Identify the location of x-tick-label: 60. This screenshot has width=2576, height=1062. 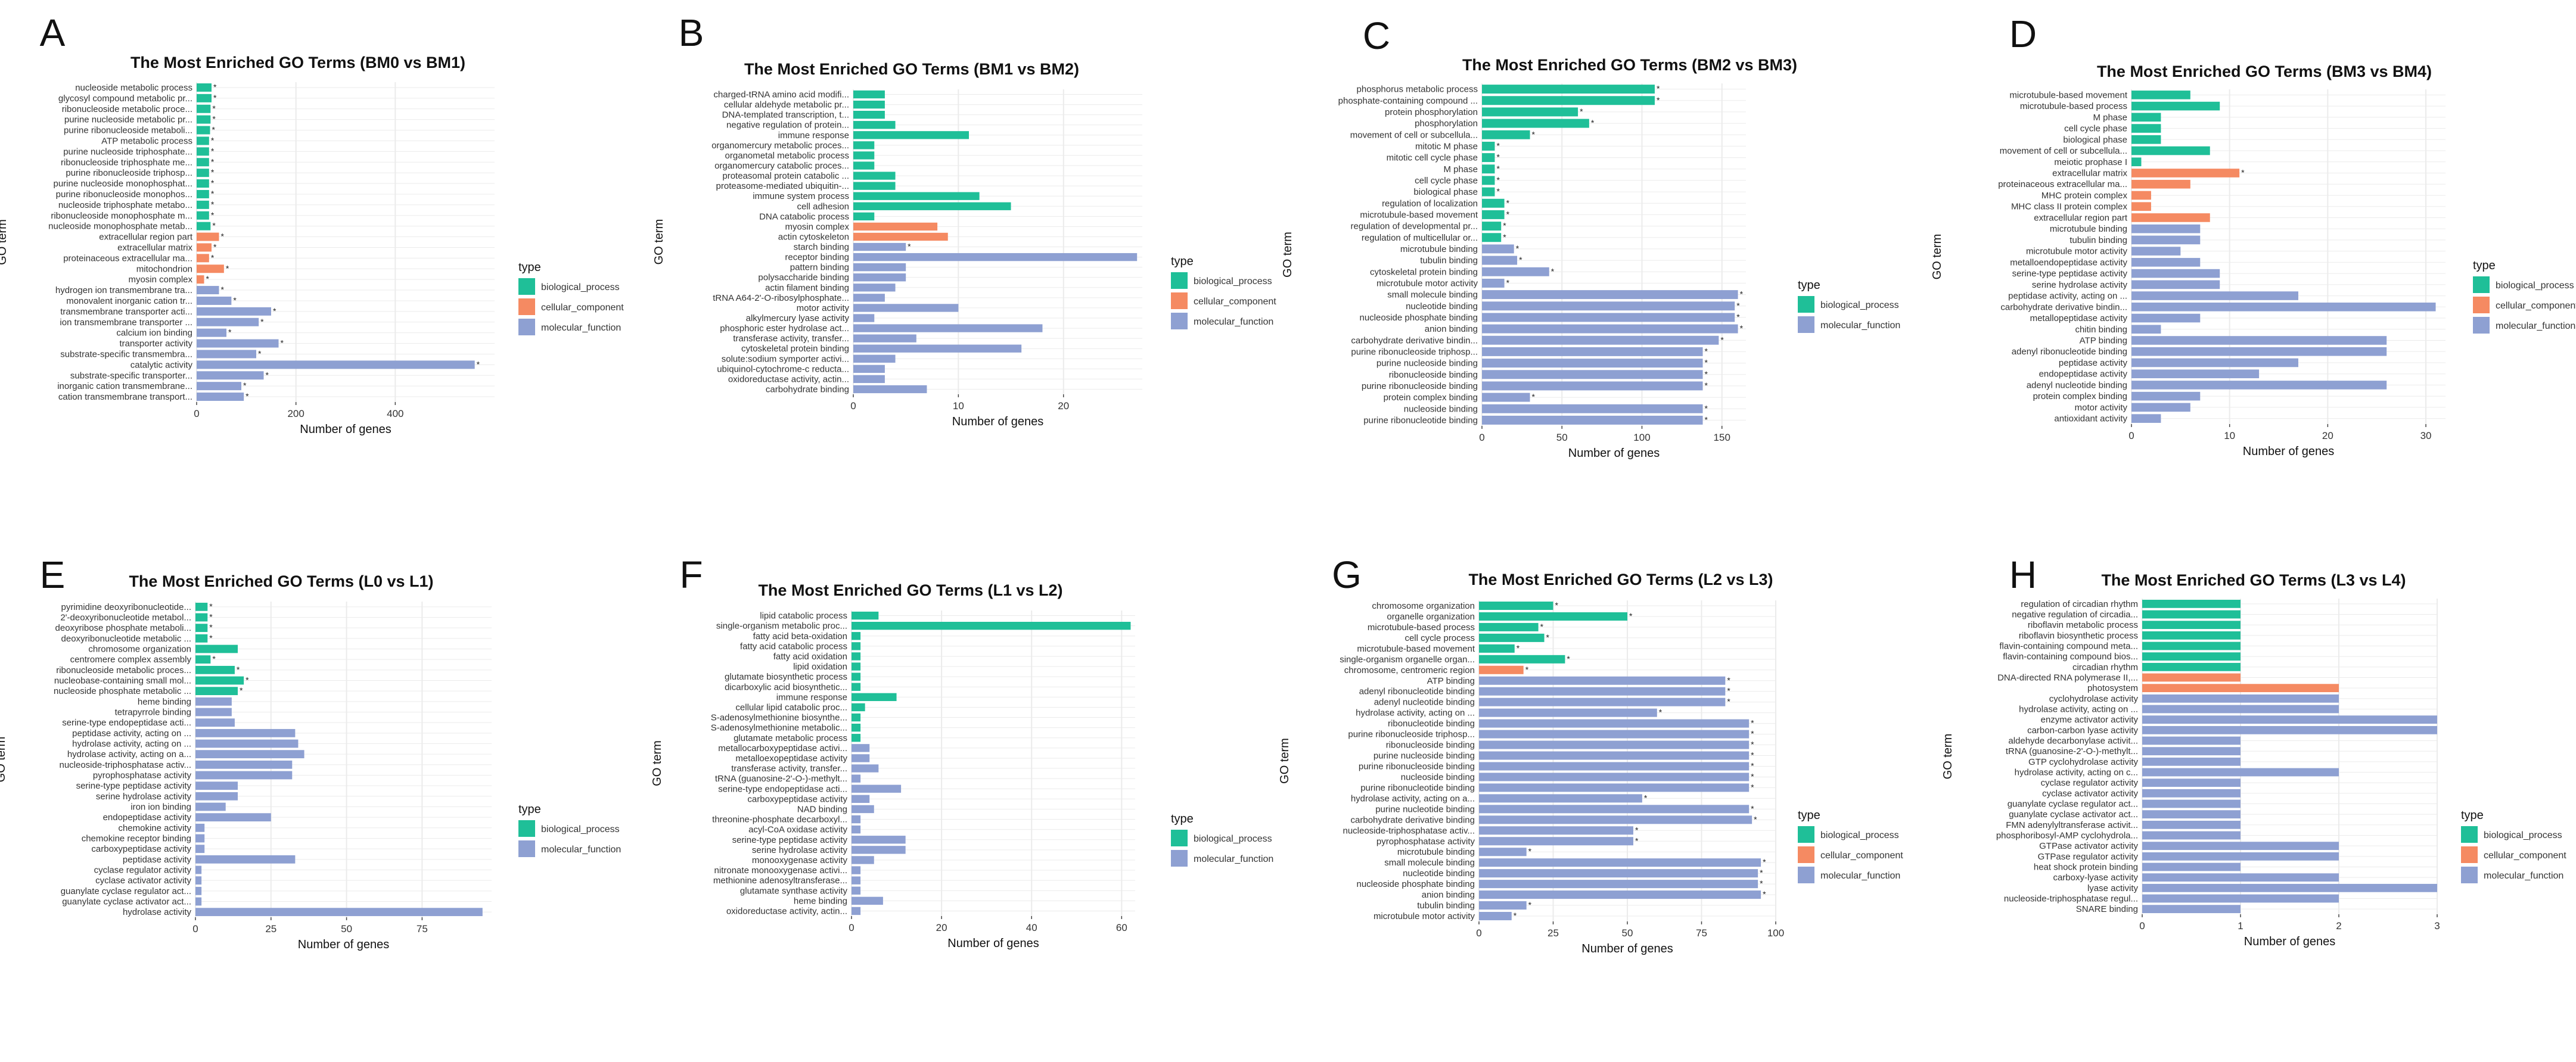
(1121, 927).